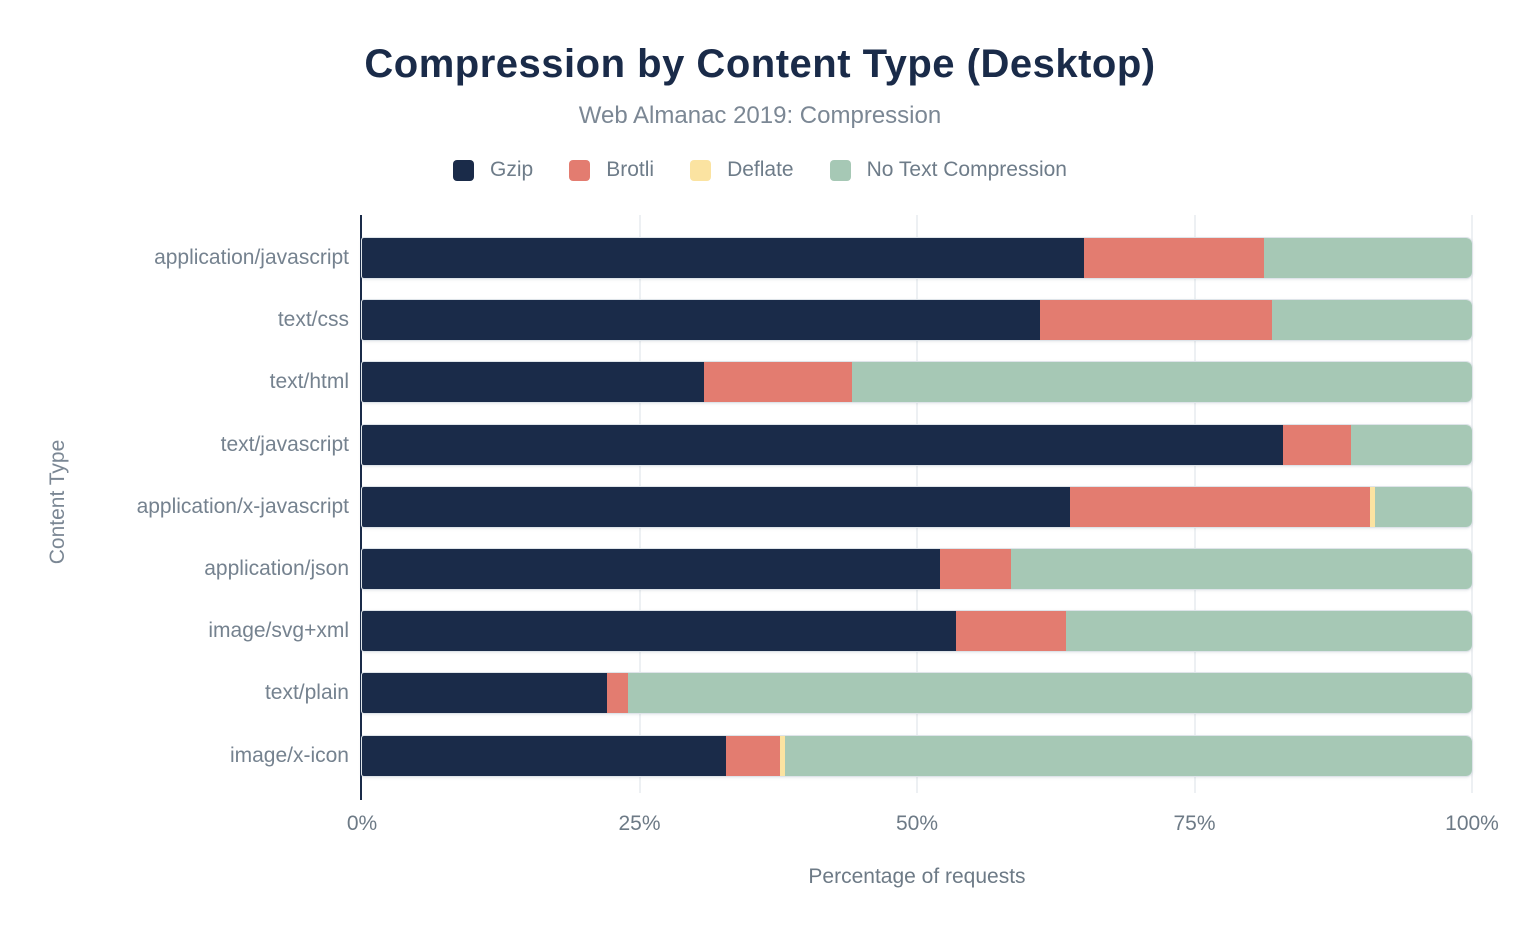 This screenshot has width=1520, height=940. I want to click on legend-swatch-no-text-compression, so click(840, 170).